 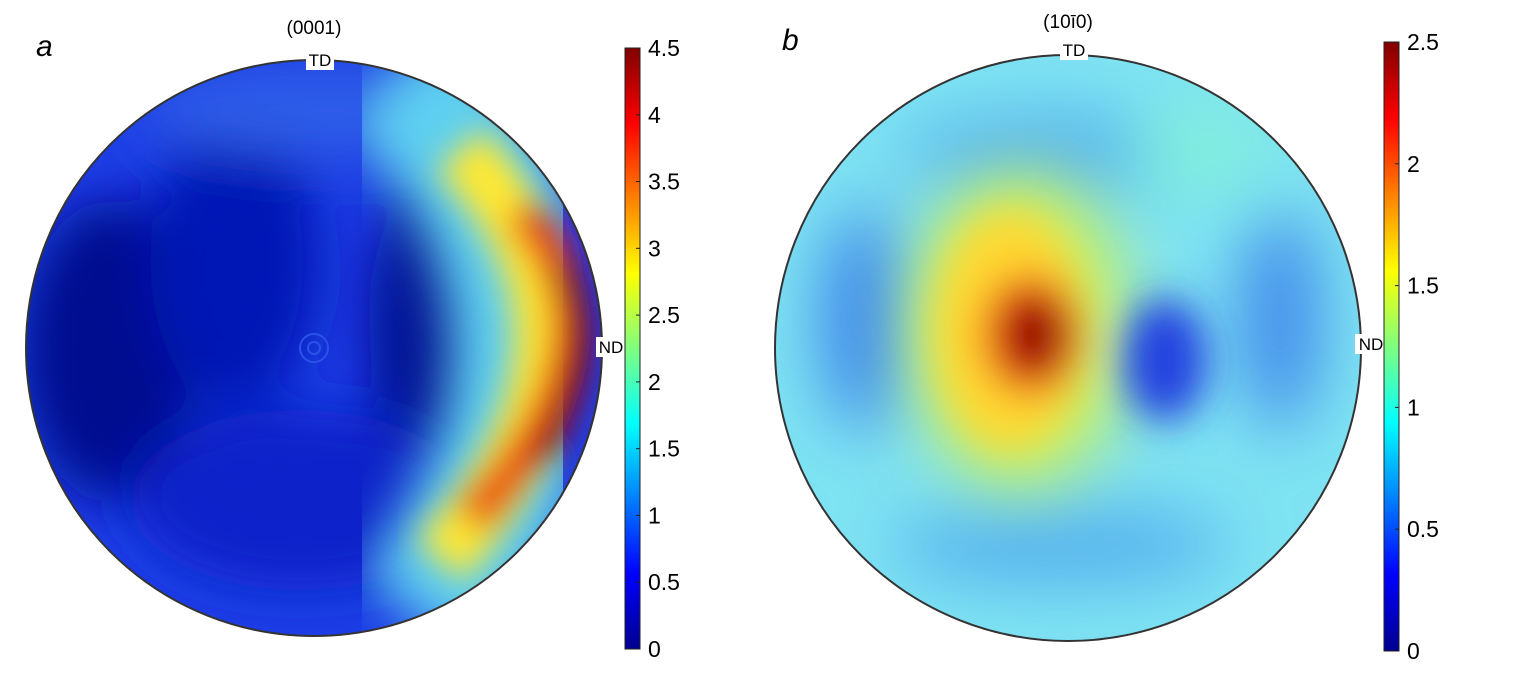 What do you see at coordinates (1391, 346) in the screenshot?
I see `colorbar-b-gradient` at bounding box center [1391, 346].